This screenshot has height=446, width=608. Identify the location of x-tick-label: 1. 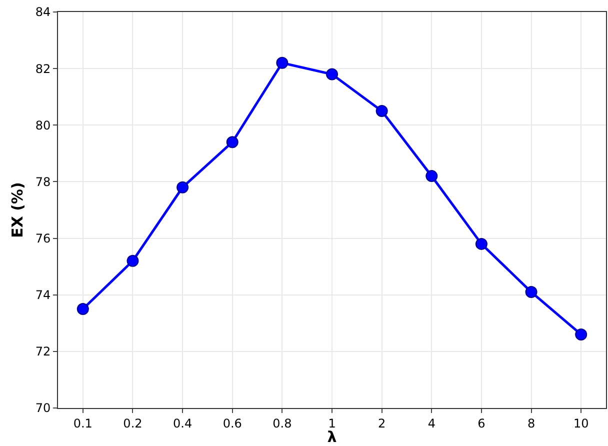
(332, 423).